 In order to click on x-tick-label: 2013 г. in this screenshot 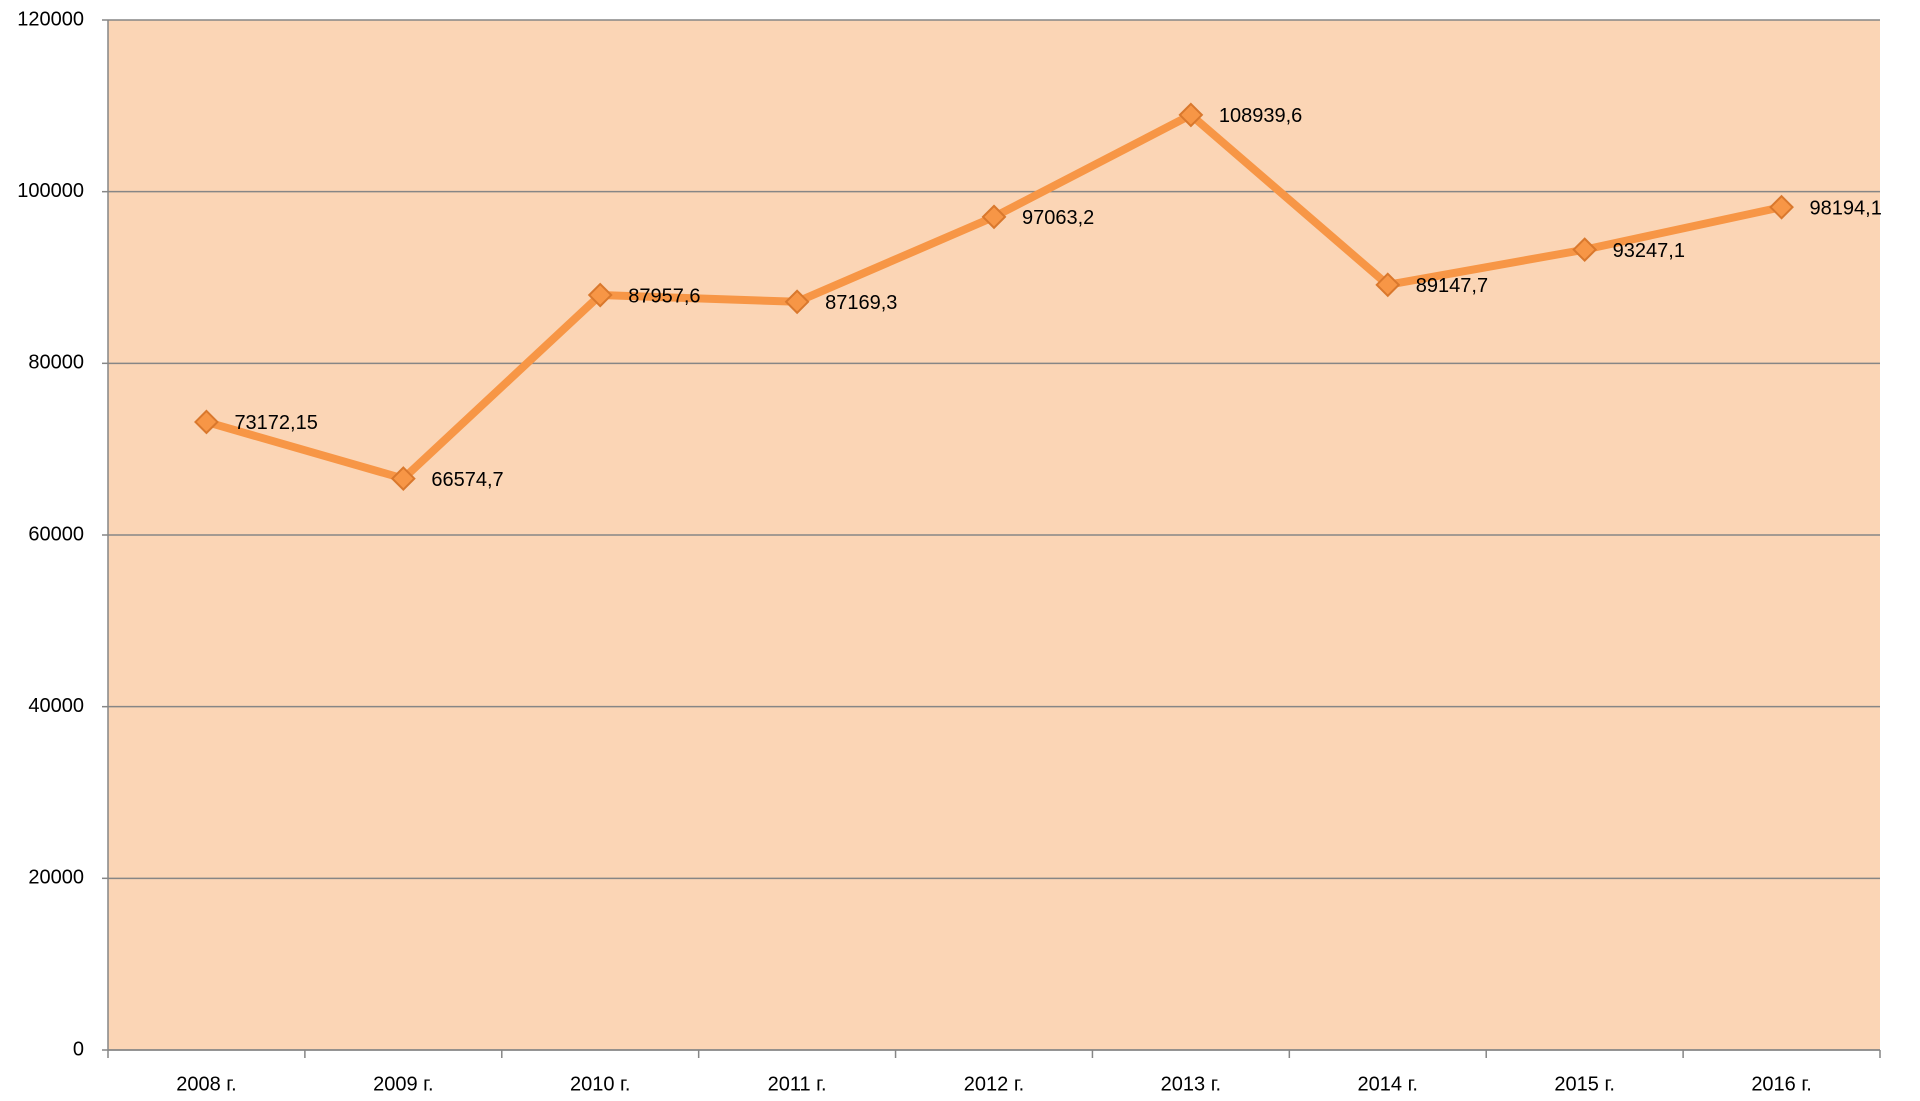, I will do `click(1191, 1084)`.